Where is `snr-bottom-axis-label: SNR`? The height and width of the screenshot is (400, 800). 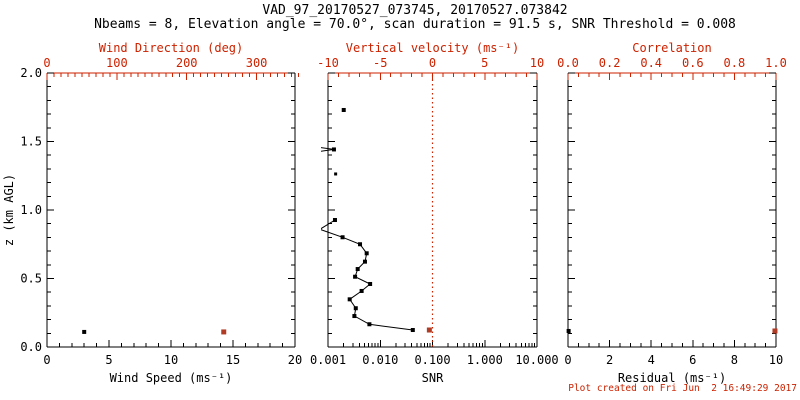
snr-bottom-axis-label: SNR is located at coordinates (433, 378).